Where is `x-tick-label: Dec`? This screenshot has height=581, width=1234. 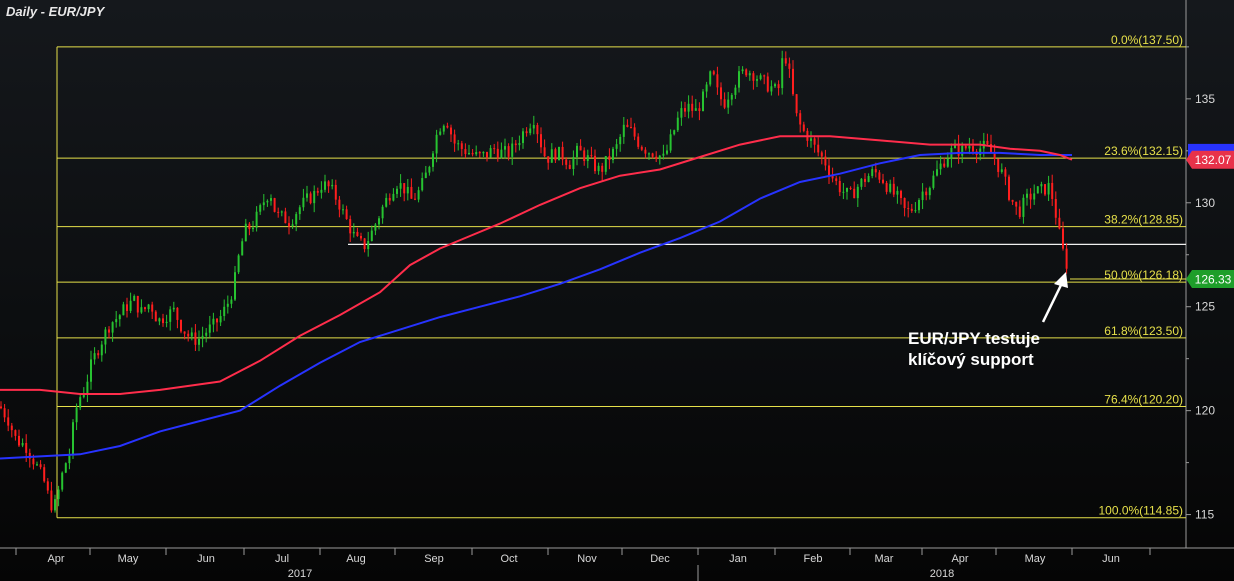 x-tick-label: Dec is located at coordinates (660, 559).